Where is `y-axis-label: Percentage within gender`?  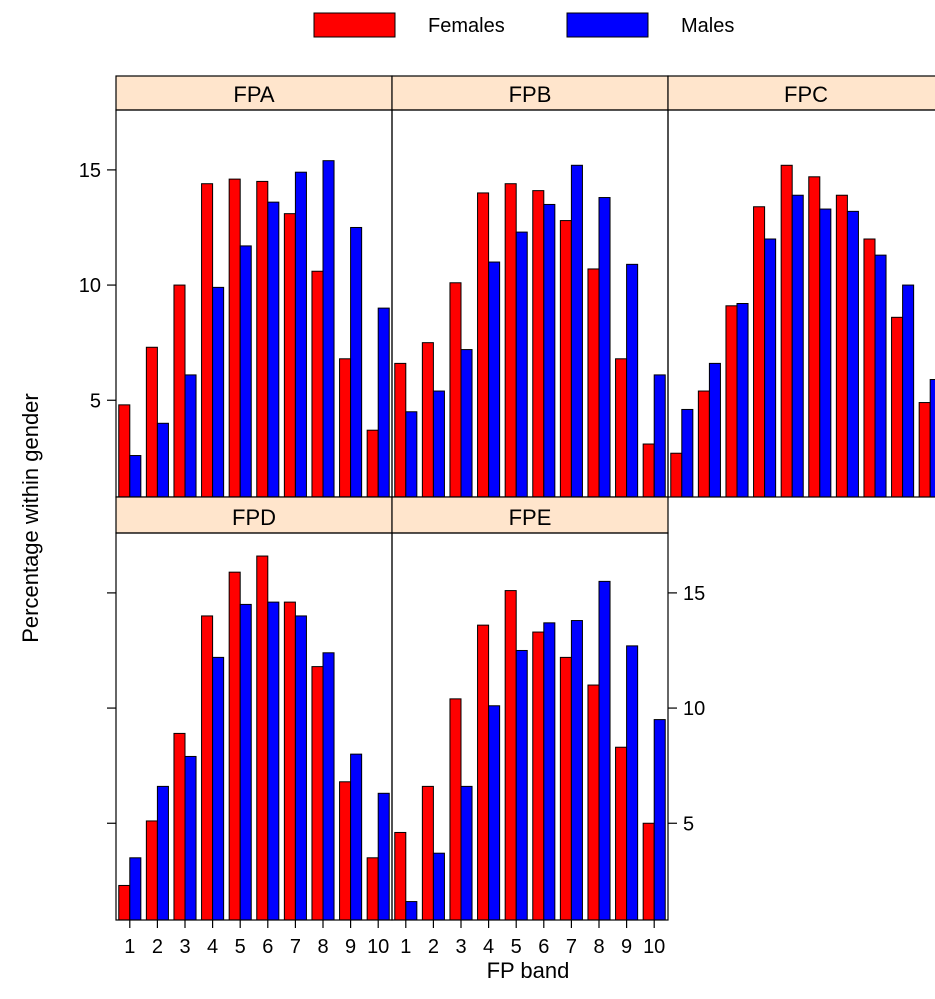 y-axis-label: Percentage within gender is located at coordinates (30, 518).